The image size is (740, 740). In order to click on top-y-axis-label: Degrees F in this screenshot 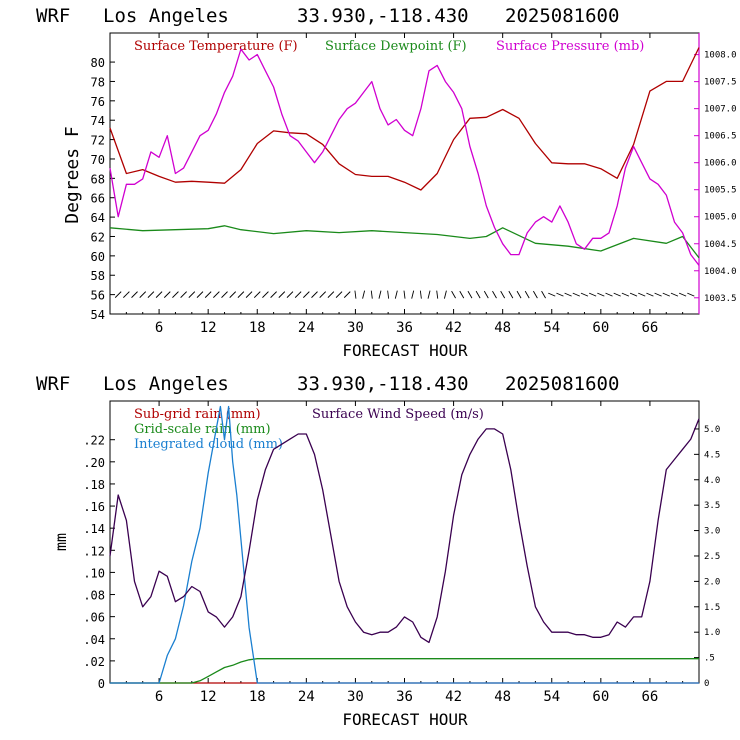, I will do `click(72, 175)`.